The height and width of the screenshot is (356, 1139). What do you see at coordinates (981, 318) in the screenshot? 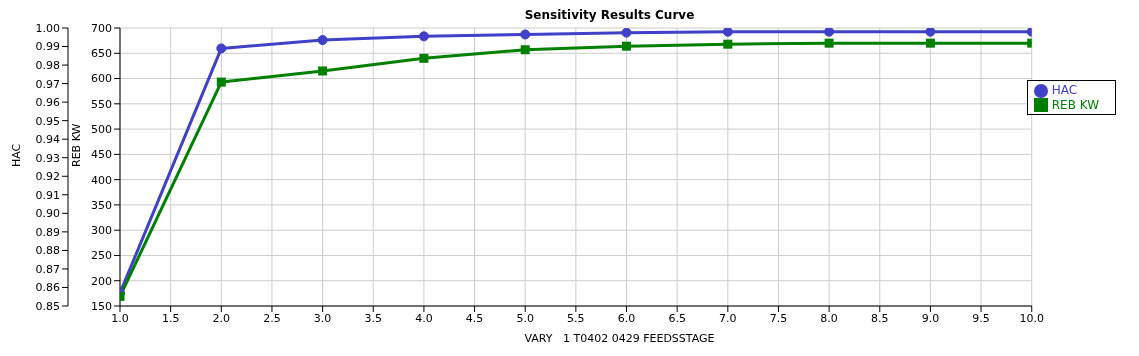
I see `x-tick-label: 9.5` at bounding box center [981, 318].